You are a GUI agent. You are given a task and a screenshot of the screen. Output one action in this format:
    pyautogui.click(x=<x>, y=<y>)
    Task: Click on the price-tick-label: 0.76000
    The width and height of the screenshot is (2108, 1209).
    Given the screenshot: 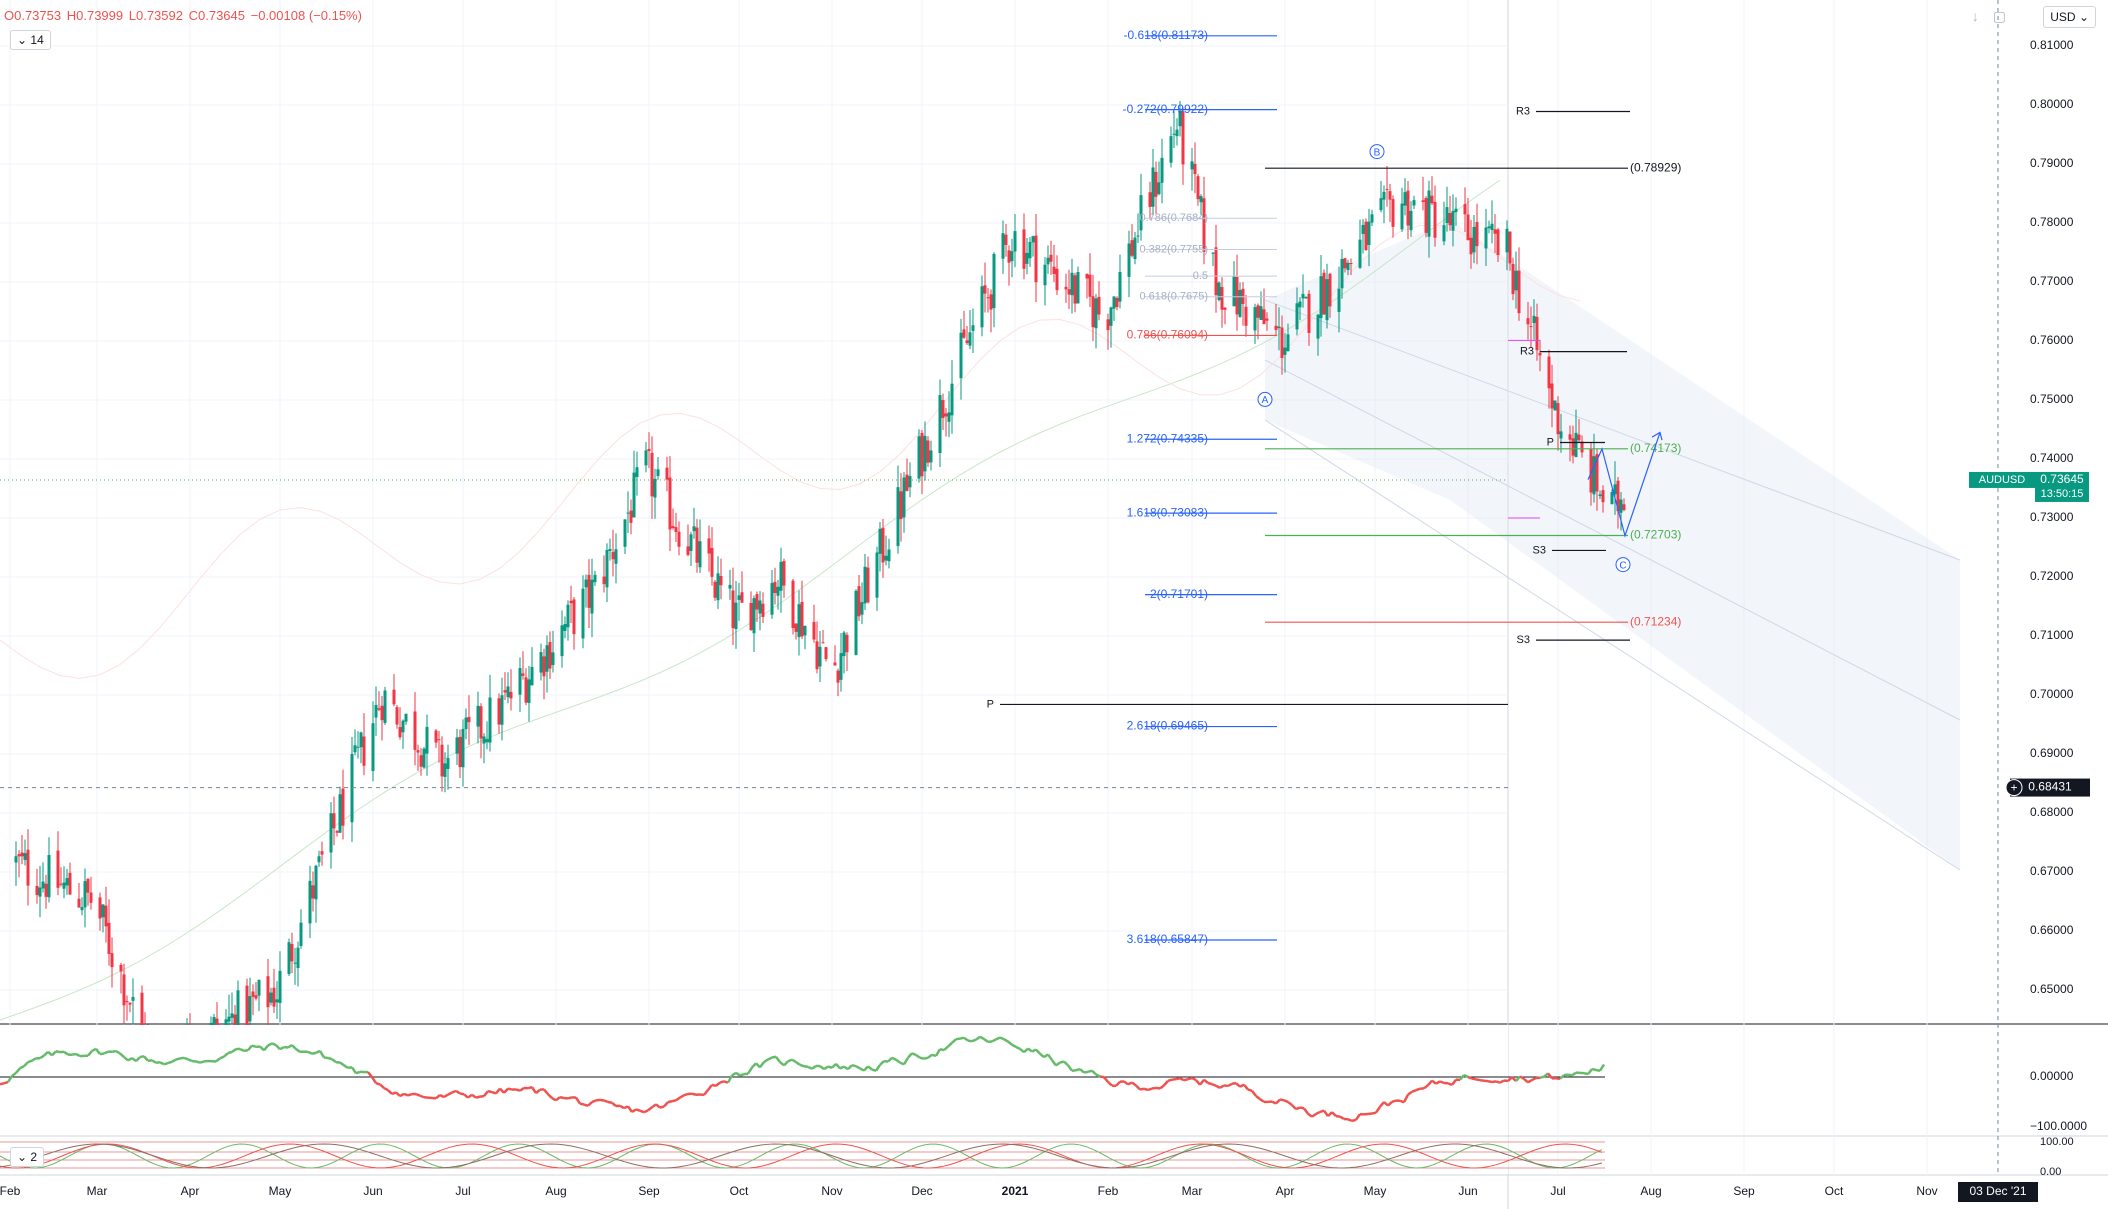 What is the action you would take?
    pyautogui.click(x=2052, y=340)
    